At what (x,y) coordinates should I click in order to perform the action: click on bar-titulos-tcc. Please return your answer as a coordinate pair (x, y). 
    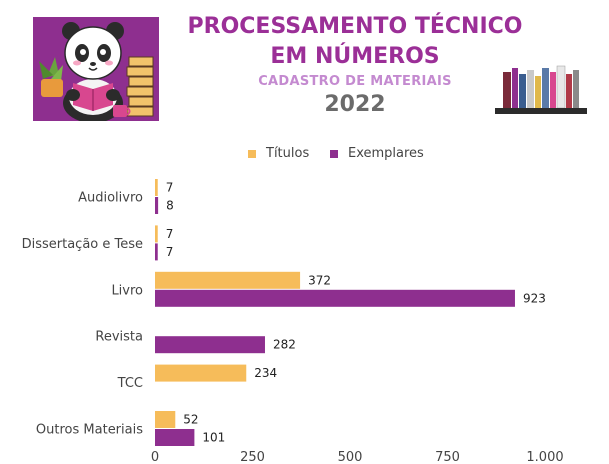
    Looking at the image, I should click on (201, 373).